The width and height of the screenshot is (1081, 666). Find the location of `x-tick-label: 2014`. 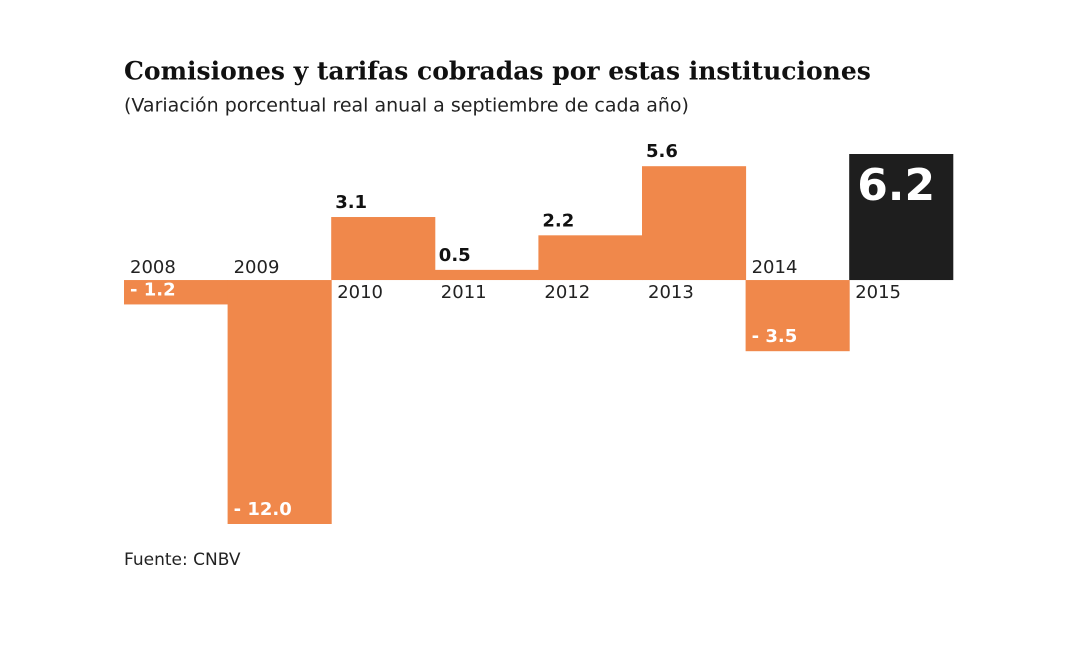

x-tick-label: 2014 is located at coordinates (775, 267).